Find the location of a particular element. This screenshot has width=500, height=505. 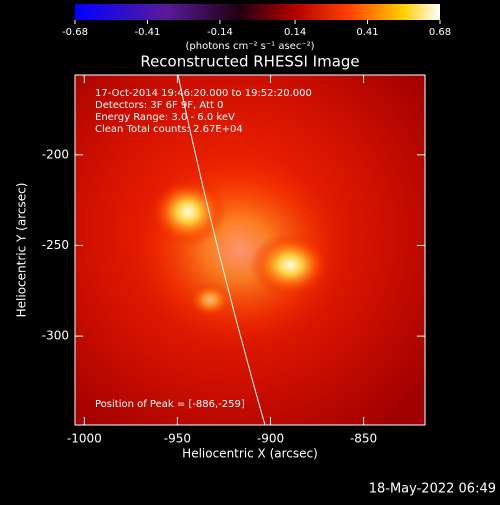

colorbar-tick-label: -0.68 is located at coordinates (75, 32).